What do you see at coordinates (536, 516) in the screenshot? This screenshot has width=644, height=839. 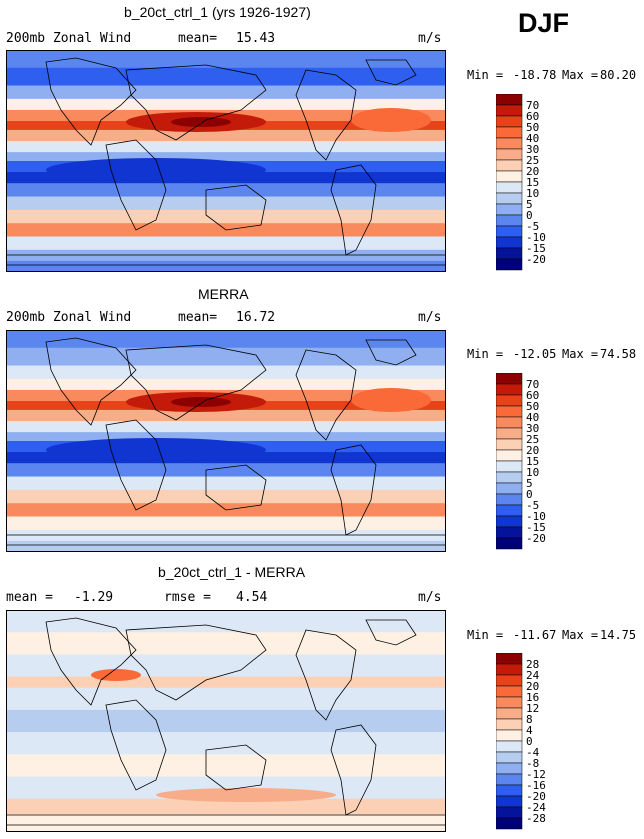 I see `colorbar-tick-label: -10` at bounding box center [536, 516].